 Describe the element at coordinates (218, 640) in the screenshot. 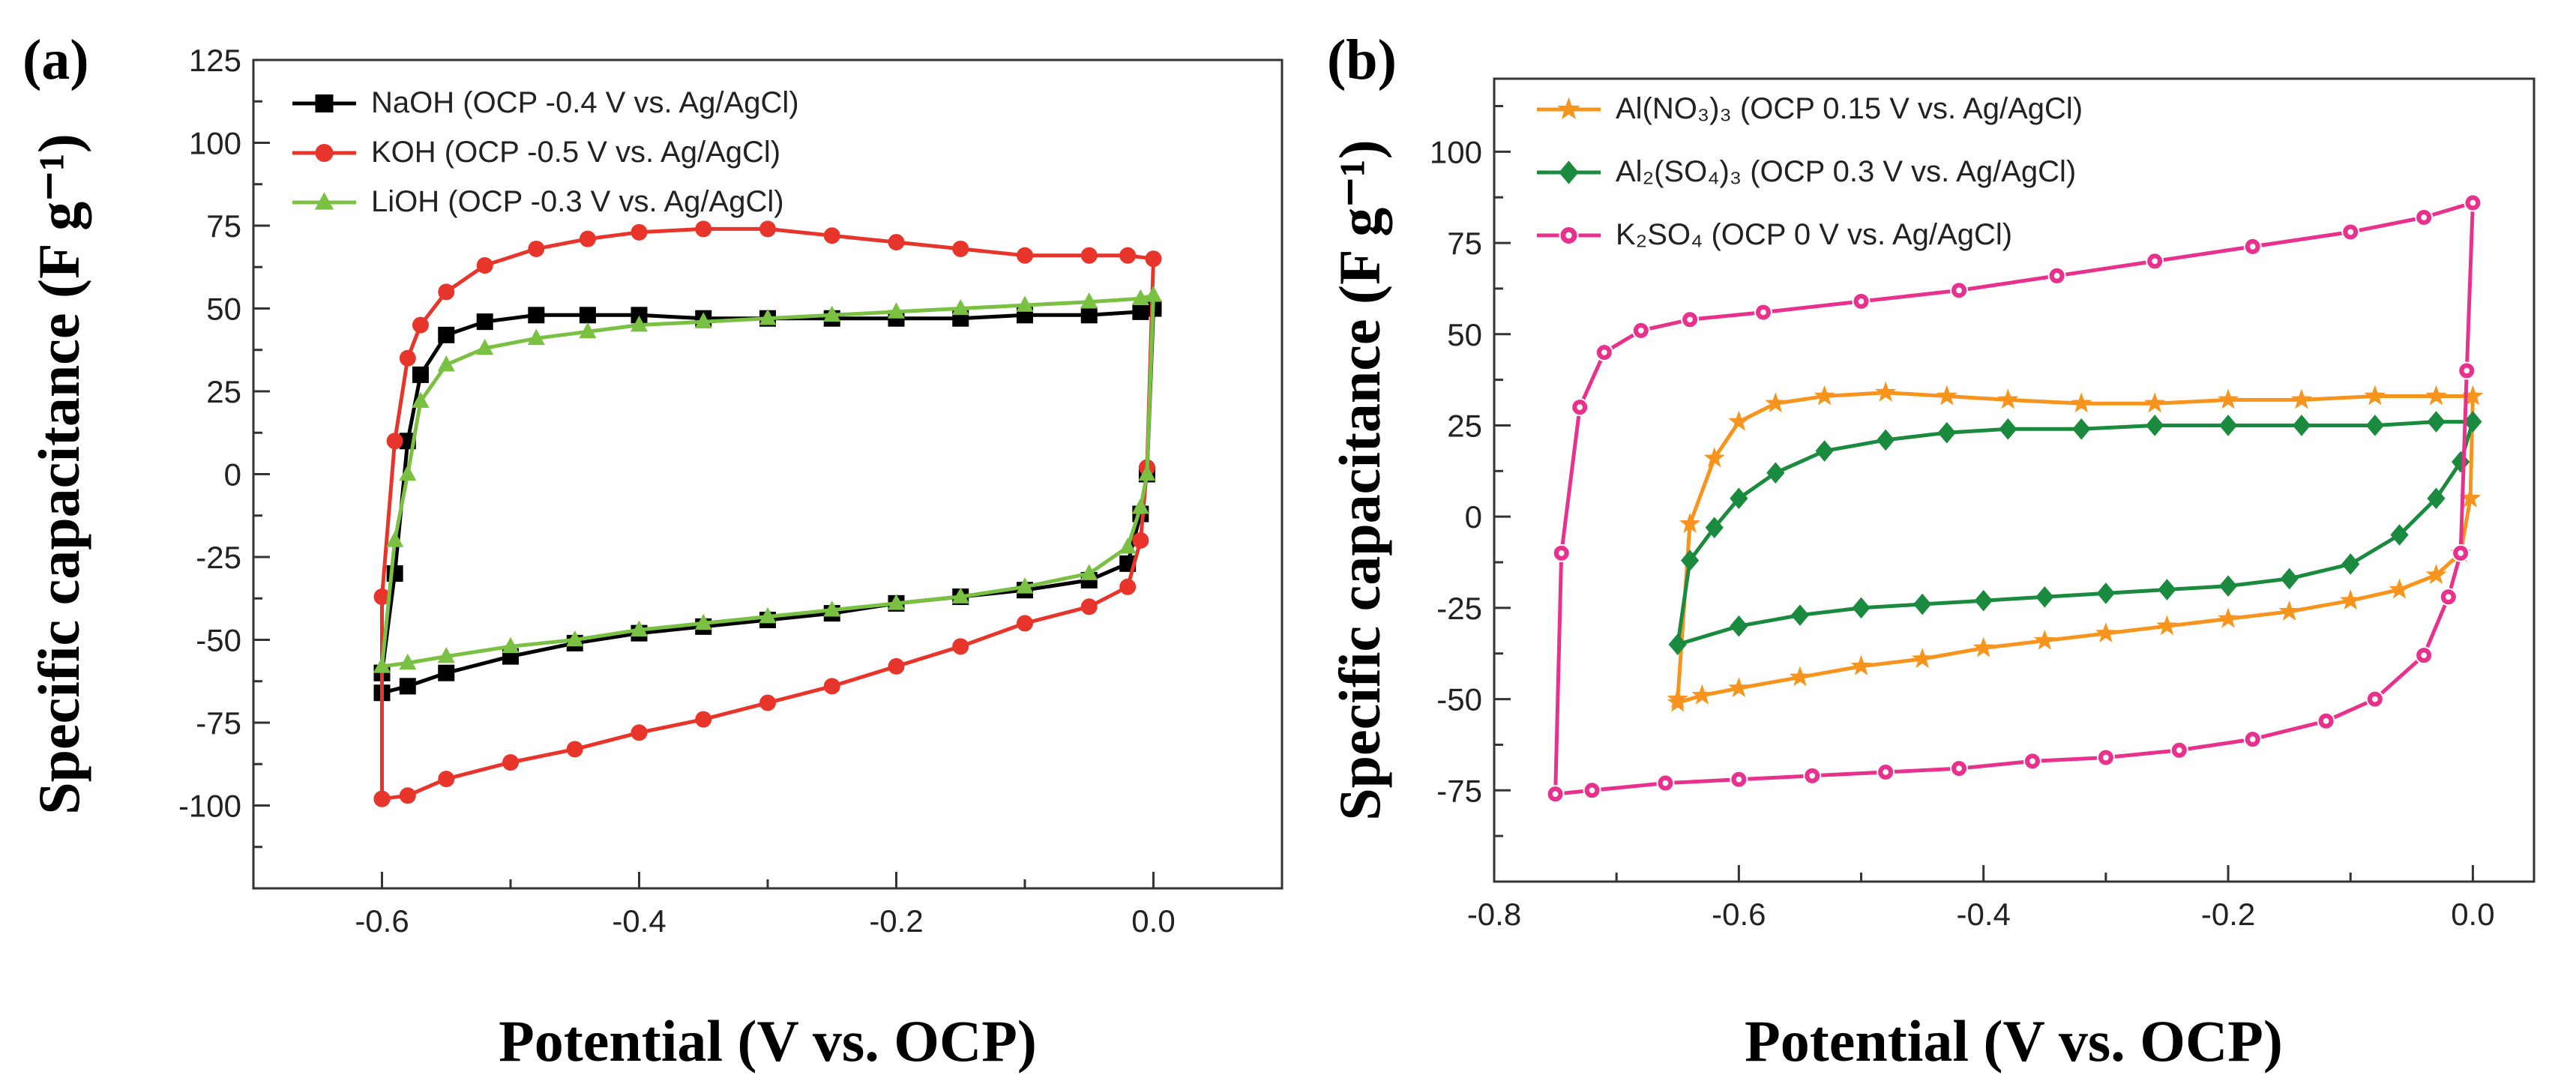

I see `y-tick-label: -50` at that location.